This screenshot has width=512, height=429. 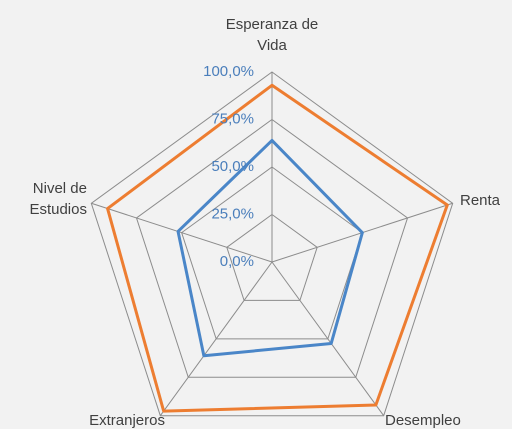 I want to click on category-label: Extranjeros, so click(x=127, y=420).